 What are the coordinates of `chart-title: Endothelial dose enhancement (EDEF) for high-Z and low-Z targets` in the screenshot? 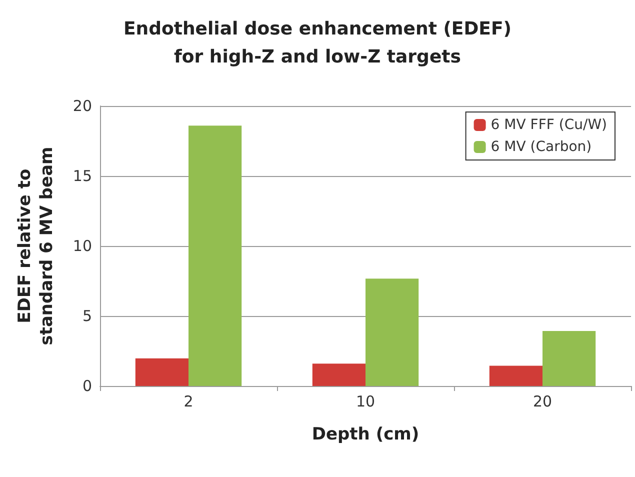 It's located at (318, 43).